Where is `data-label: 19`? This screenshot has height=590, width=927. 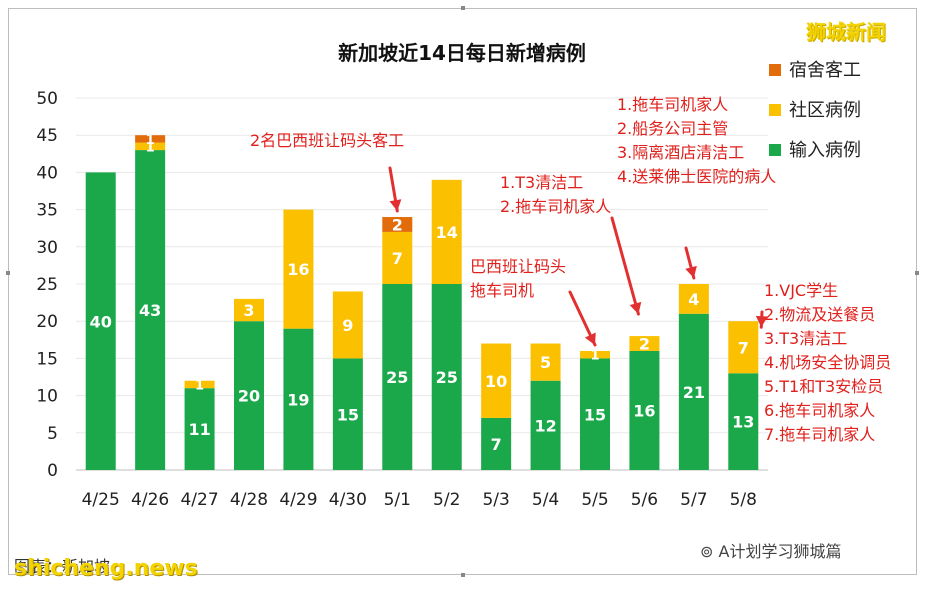 data-label: 19 is located at coordinates (298, 399).